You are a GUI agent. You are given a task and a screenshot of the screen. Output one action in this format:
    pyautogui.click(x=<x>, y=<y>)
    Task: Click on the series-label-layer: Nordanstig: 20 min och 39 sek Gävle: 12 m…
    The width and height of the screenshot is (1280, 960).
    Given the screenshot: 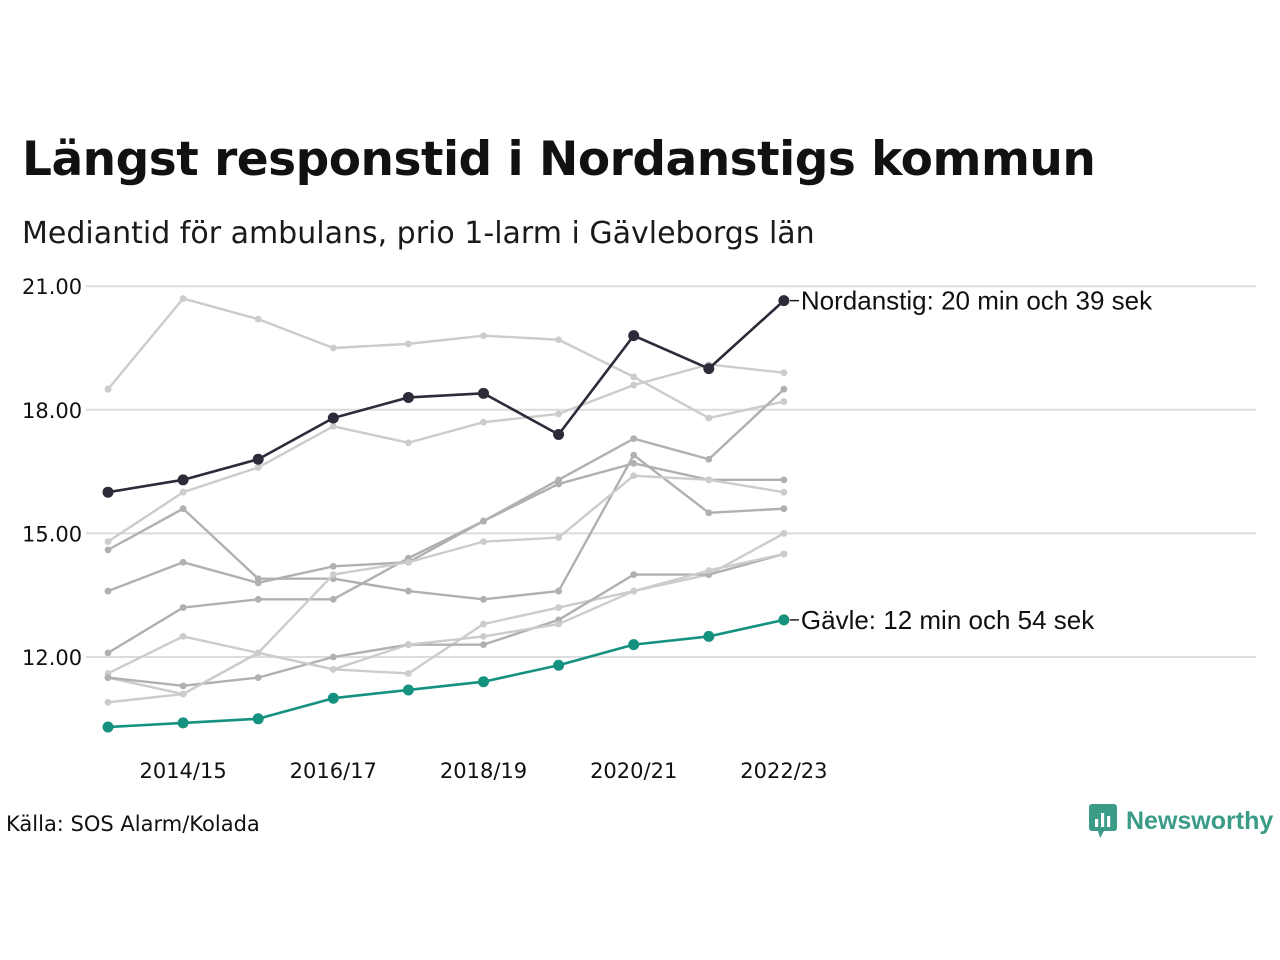 What is the action you would take?
    pyautogui.click(x=971, y=460)
    